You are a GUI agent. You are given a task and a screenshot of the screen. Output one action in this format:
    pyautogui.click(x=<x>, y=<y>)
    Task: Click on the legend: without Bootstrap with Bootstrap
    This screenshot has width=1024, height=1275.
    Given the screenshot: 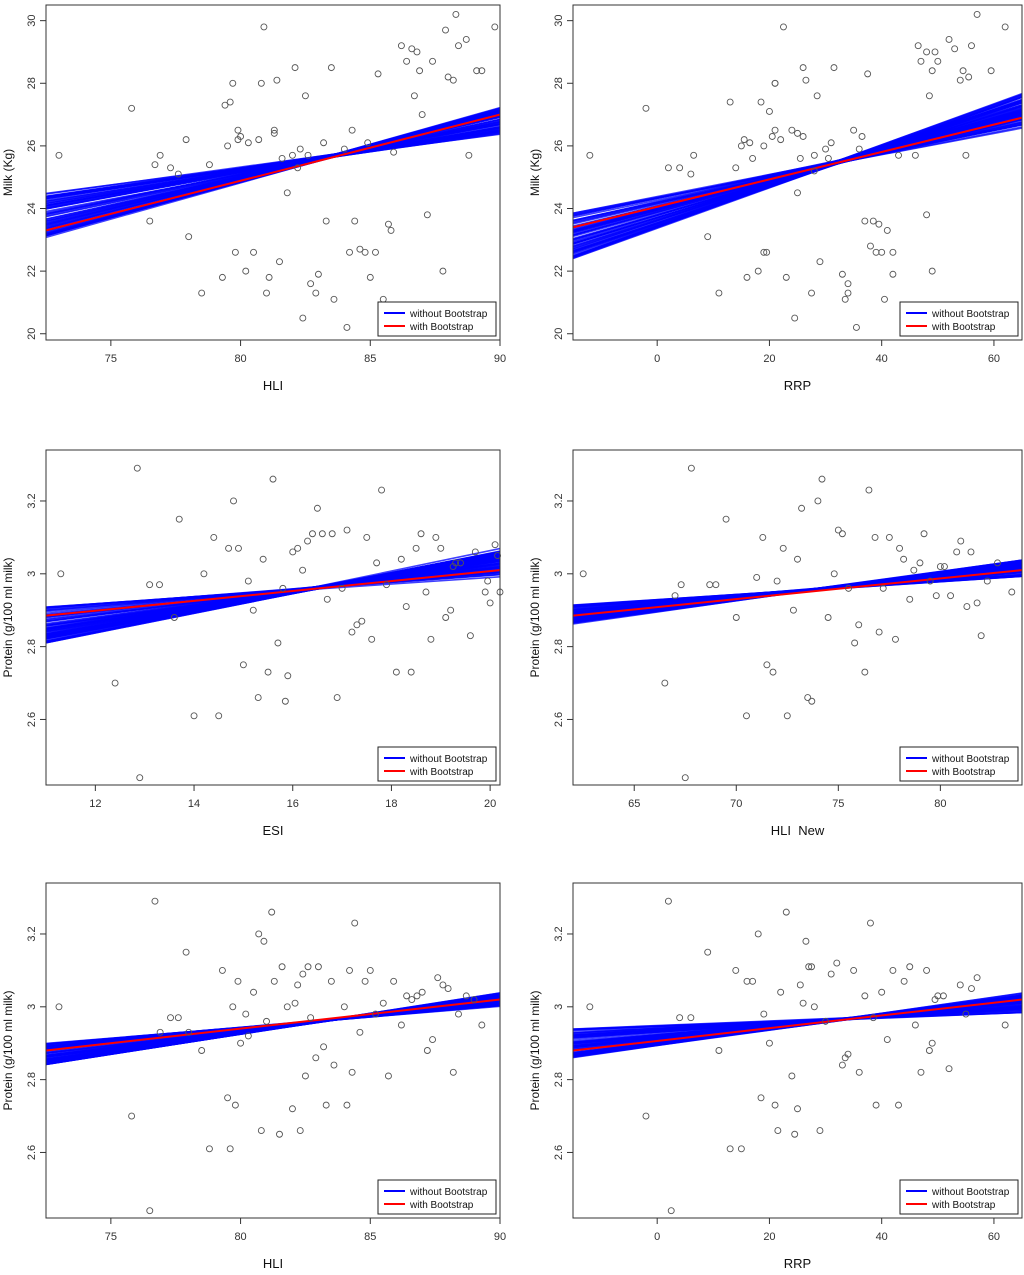 What is the action you would take?
    pyautogui.click(x=437, y=1197)
    